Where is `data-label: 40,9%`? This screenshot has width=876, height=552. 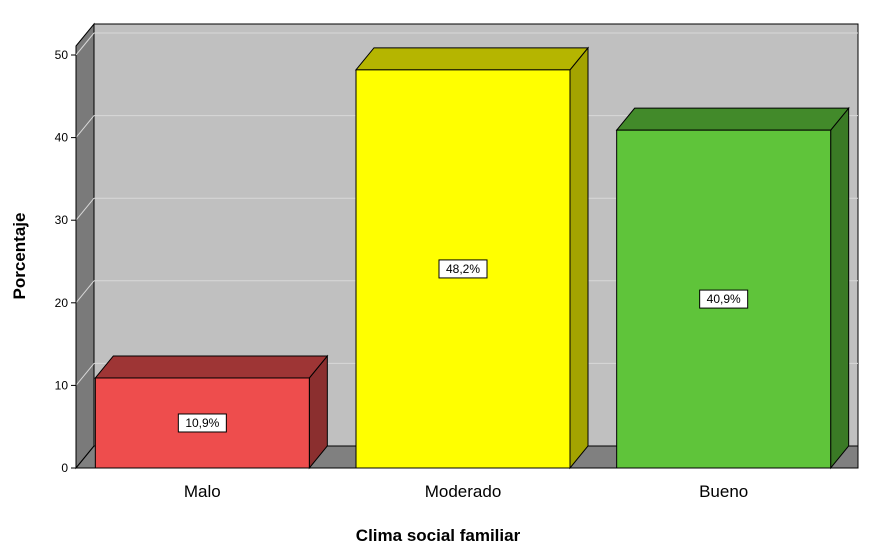
data-label: 40,9% is located at coordinates (724, 299).